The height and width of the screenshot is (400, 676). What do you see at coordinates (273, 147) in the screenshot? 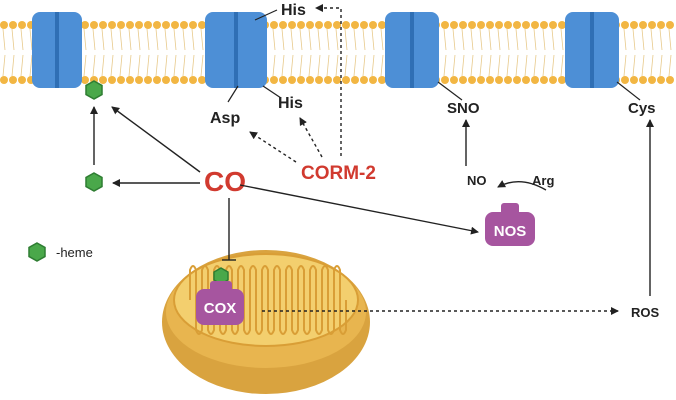
I see `dashed-corm-to-asp` at bounding box center [273, 147].